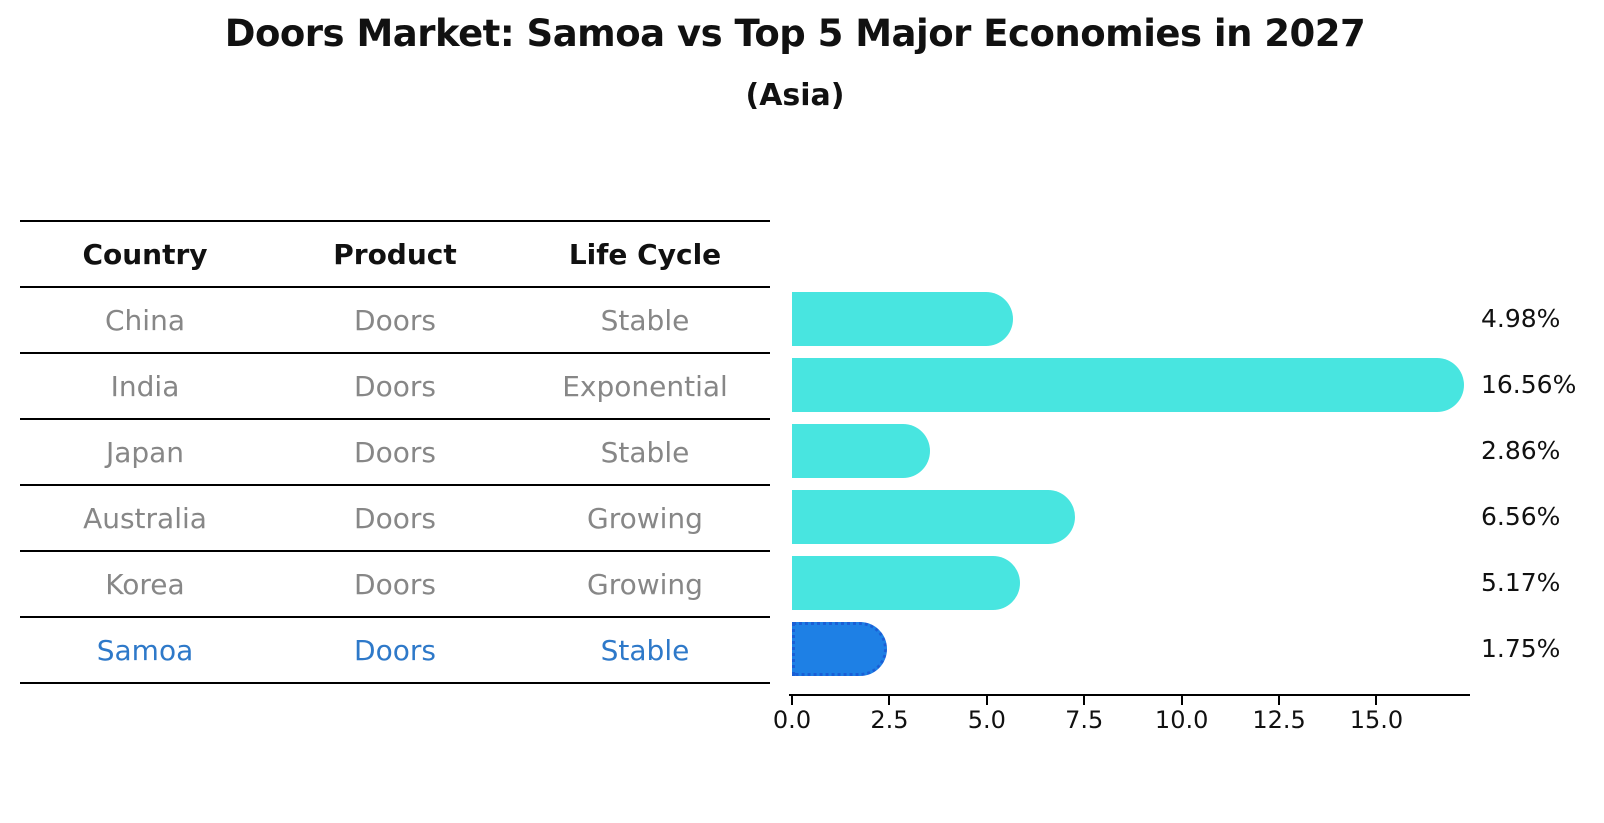 The height and width of the screenshot is (823, 1604). What do you see at coordinates (145, 584) in the screenshot?
I see `table-cell-country: Korea` at bounding box center [145, 584].